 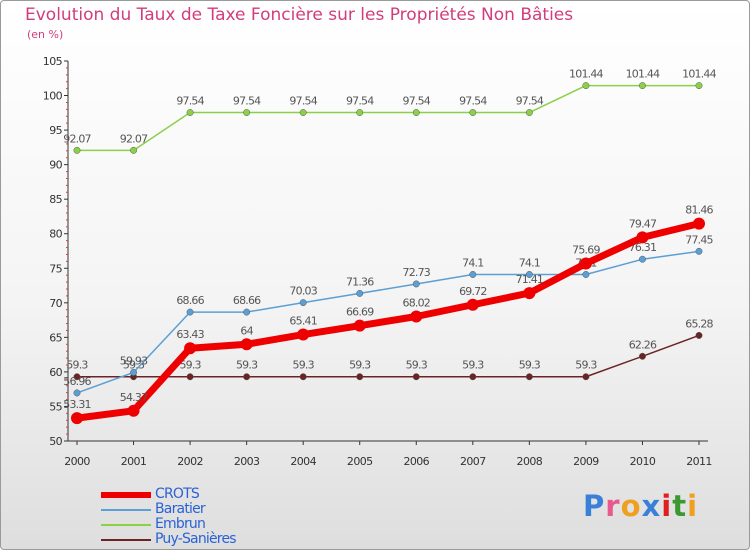 What do you see at coordinates (643, 461) in the screenshot?
I see `x-tick-label: 2010` at bounding box center [643, 461].